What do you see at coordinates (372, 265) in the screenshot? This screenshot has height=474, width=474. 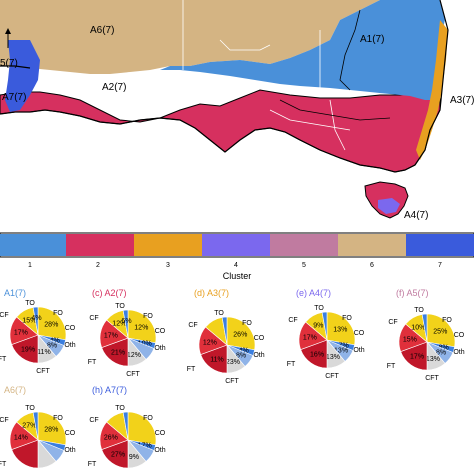 I see `colorbar-tick-6: 6` at bounding box center [372, 265].